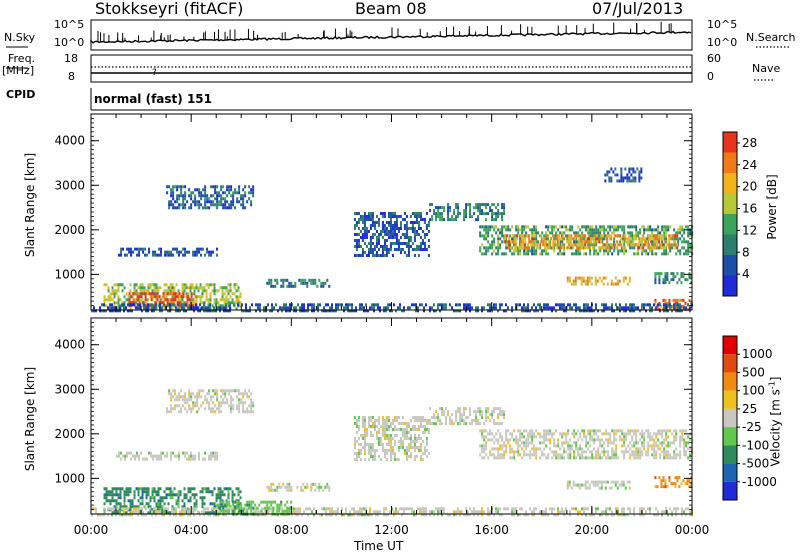  What do you see at coordinates (749, 209) in the screenshot?
I see `power-colorbar-tick-label: 16` at bounding box center [749, 209].